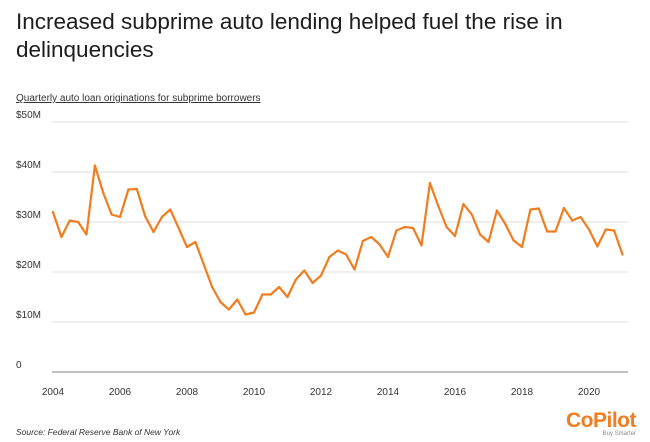  Describe the element at coordinates (589, 392) in the screenshot. I see `x-tick-label: 2020` at that location.